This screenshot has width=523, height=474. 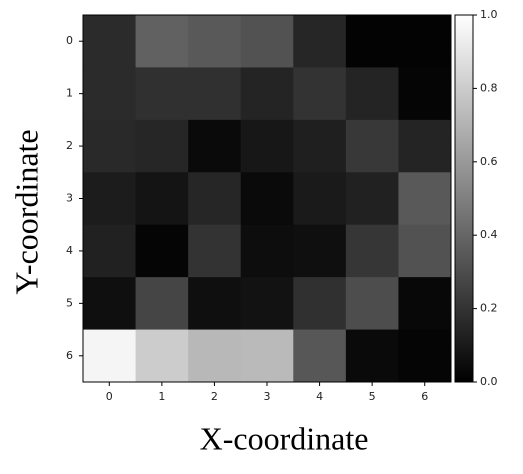 What do you see at coordinates (69, 302) in the screenshot?
I see `y-tick-label: 5` at bounding box center [69, 302].